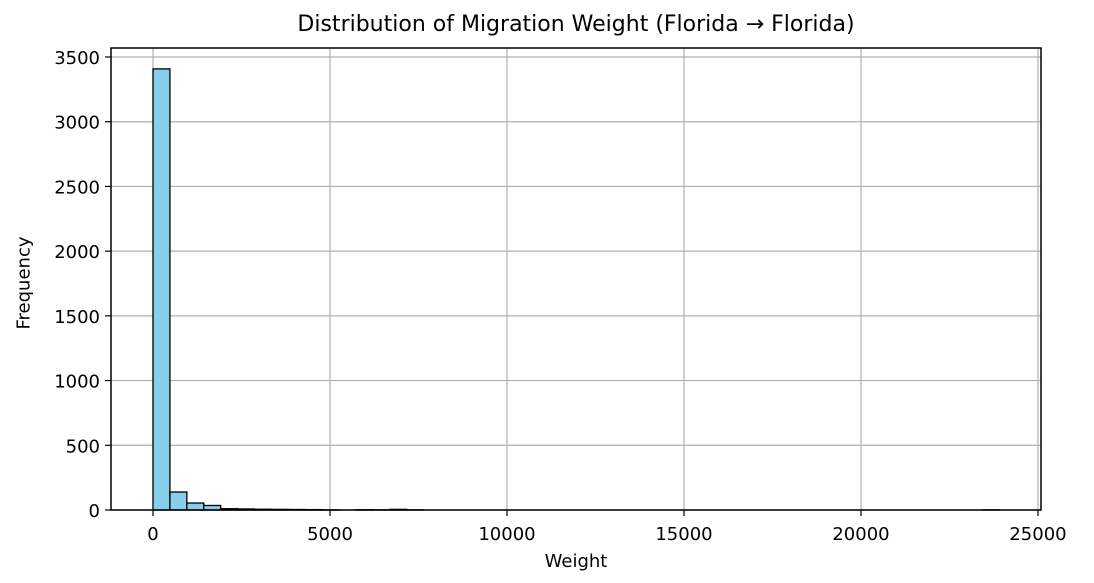 The width and height of the screenshot is (1094, 583). What do you see at coordinates (77, 123) in the screenshot?
I see `y-tick-label: 3000` at bounding box center [77, 123].